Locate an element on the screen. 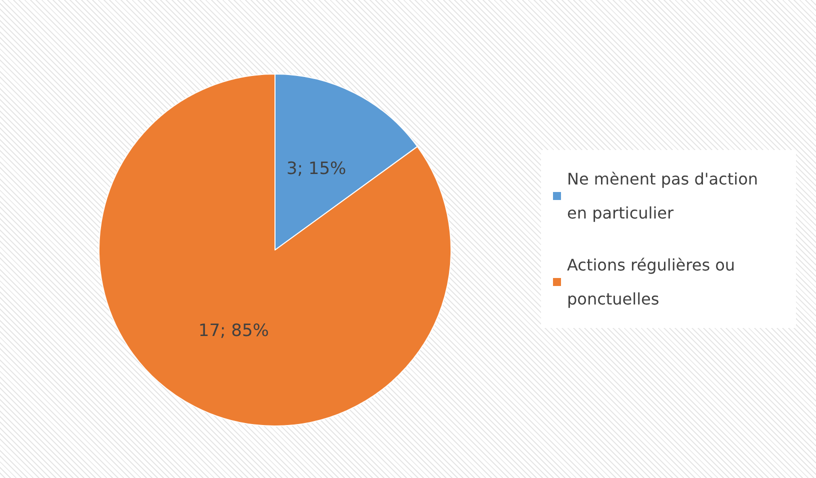  legend-label: Ne mènent pas d'action en particulier is located at coordinates (665, 196).